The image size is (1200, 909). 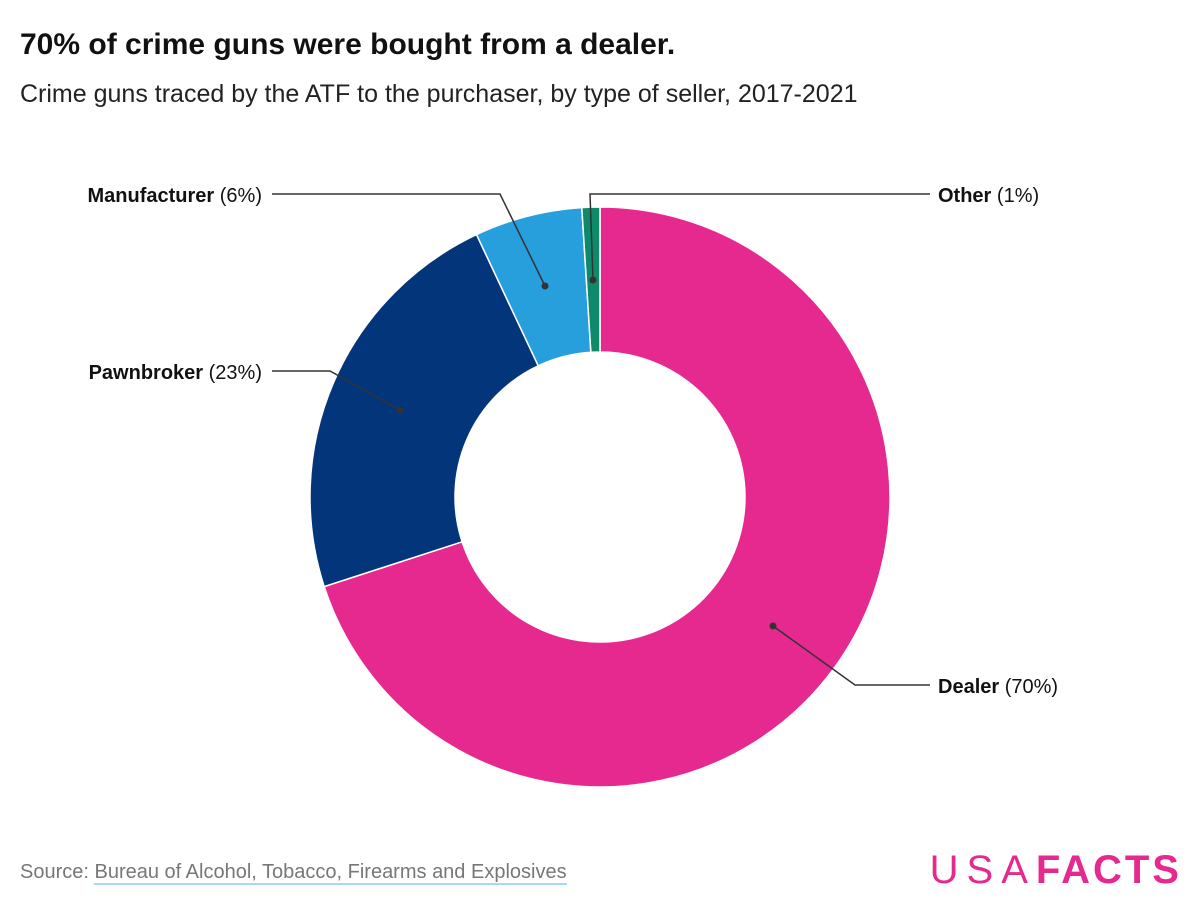 I want to click on leader-other, so click(x=759, y=237).